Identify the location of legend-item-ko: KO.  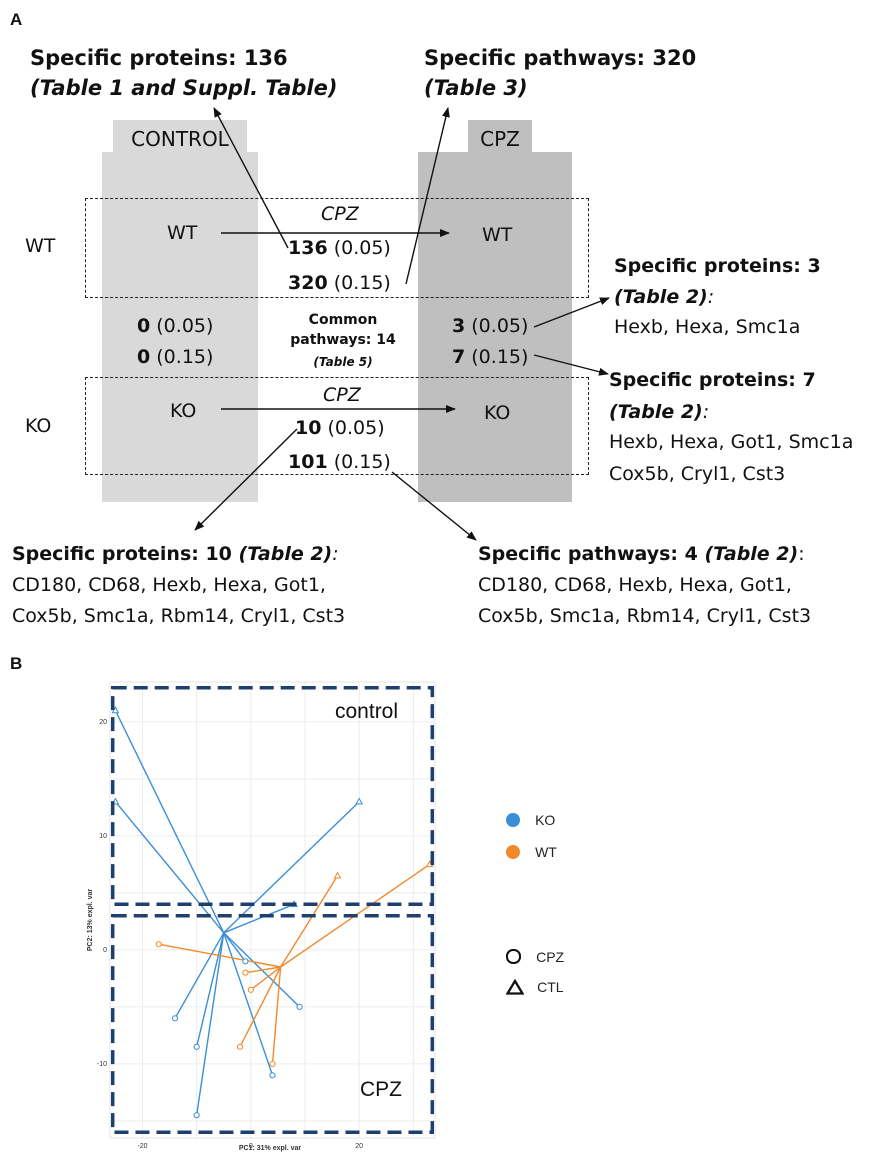
(530, 818).